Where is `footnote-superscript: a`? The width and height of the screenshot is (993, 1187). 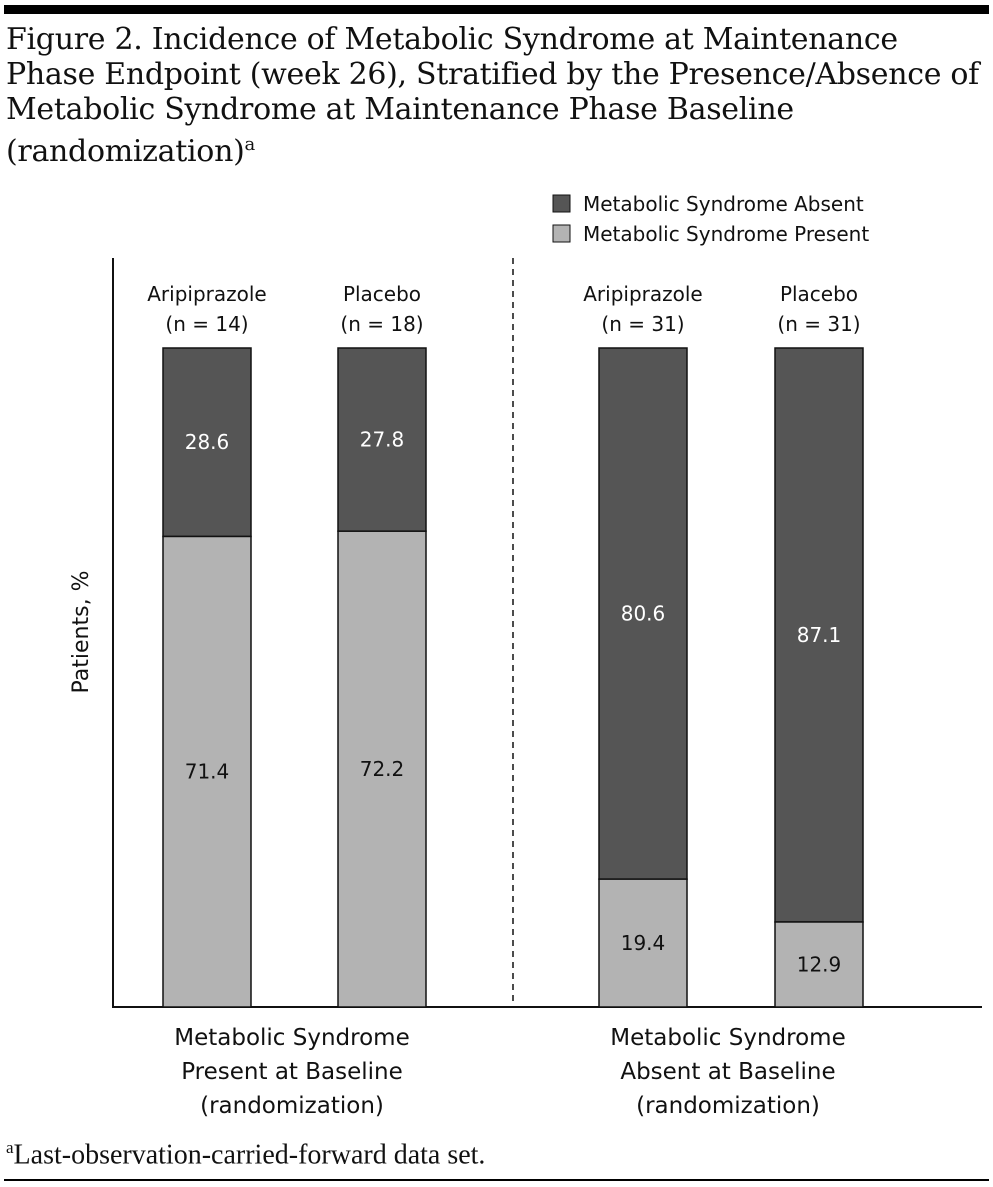 footnote-superscript: a is located at coordinates (10, 1147).